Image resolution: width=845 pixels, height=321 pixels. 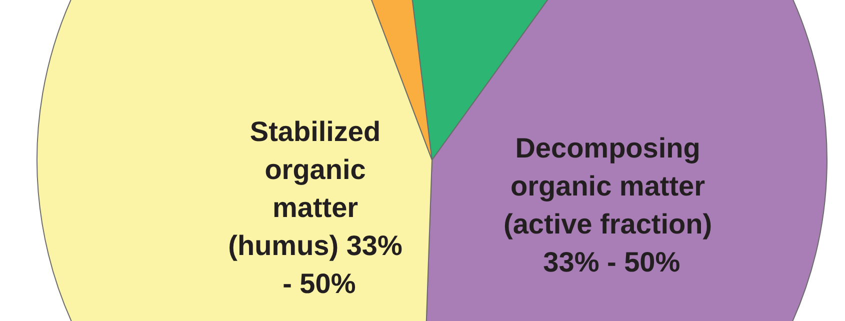 I want to click on slice-label: Decomposing organic matter (active fraction) 33% - 50%, so click(x=612, y=205).